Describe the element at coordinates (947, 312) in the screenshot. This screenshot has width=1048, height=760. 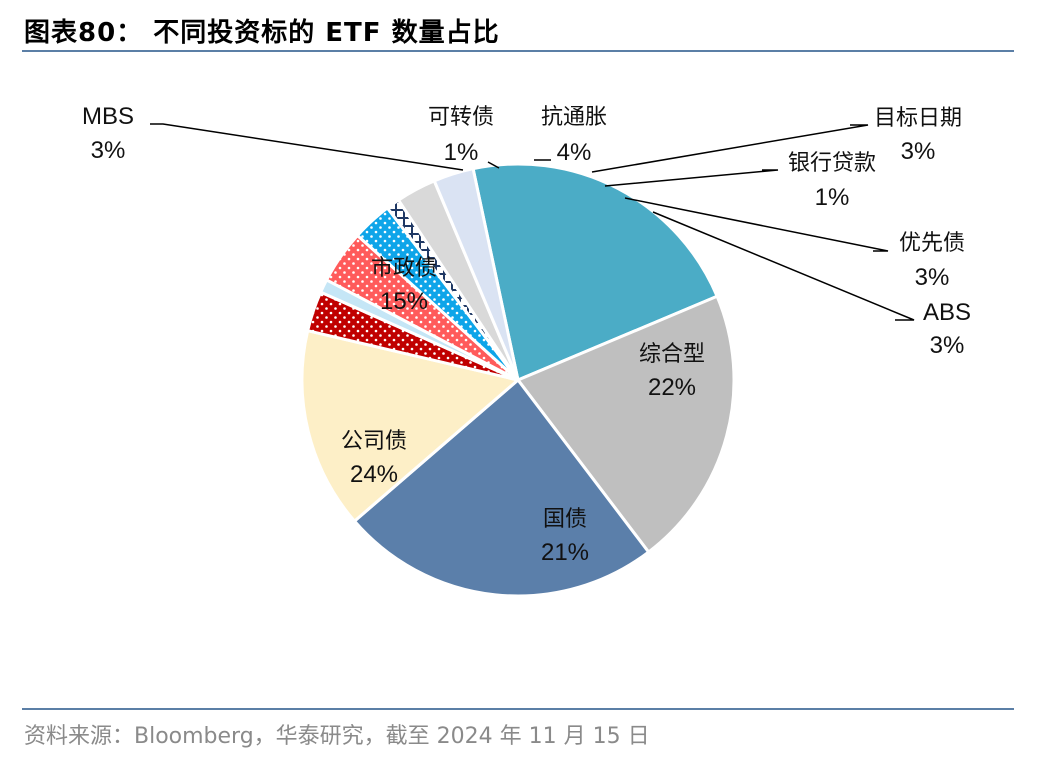
I see `slice-abs-label: ABS` at that location.